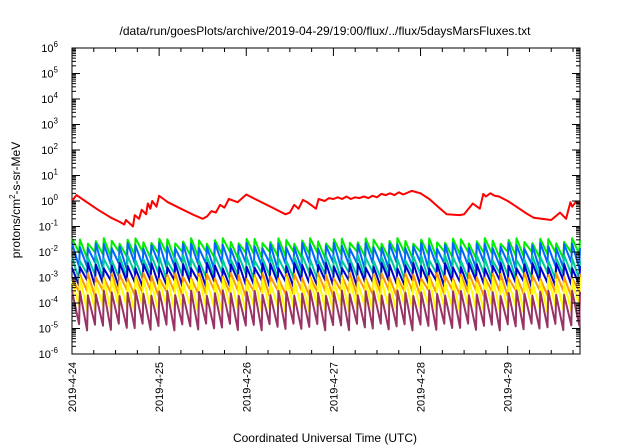 The image size is (640, 448). I want to click on x-tick-label: 2019-4-27, so click(334, 387).